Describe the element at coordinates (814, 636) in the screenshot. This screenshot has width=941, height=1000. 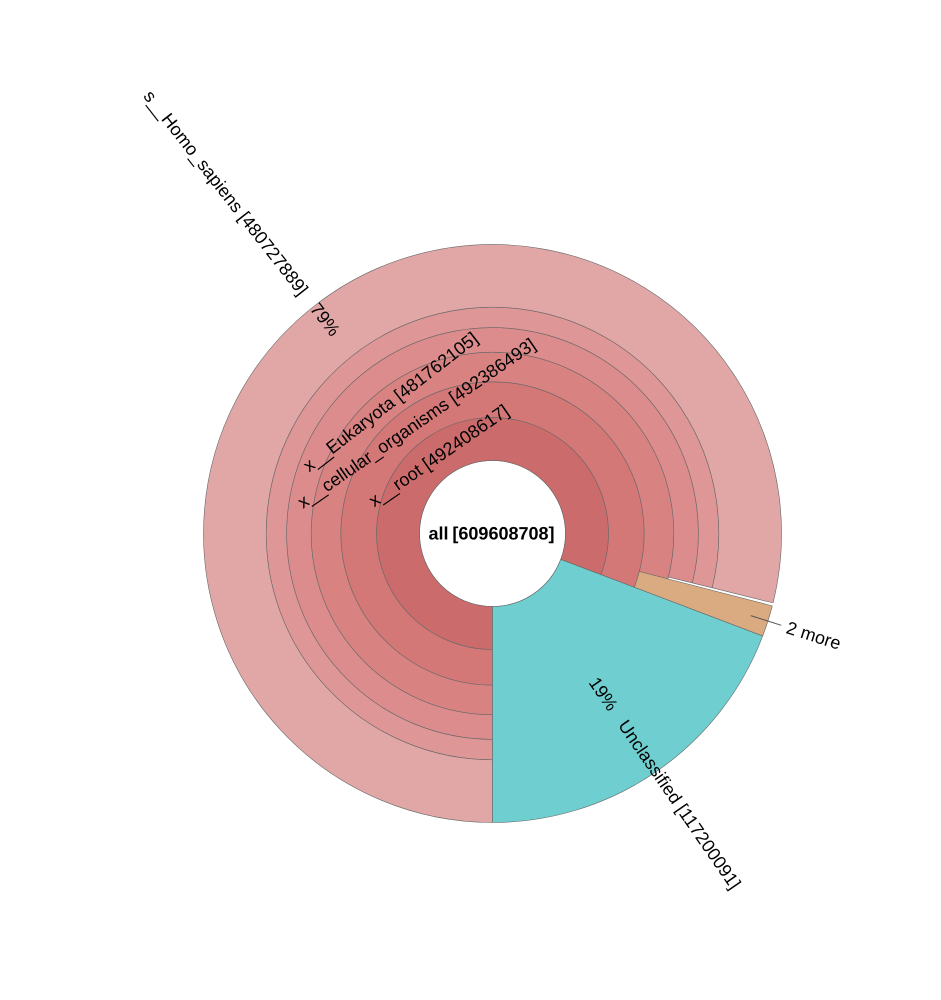
I see `category-label: 2 more` at that location.